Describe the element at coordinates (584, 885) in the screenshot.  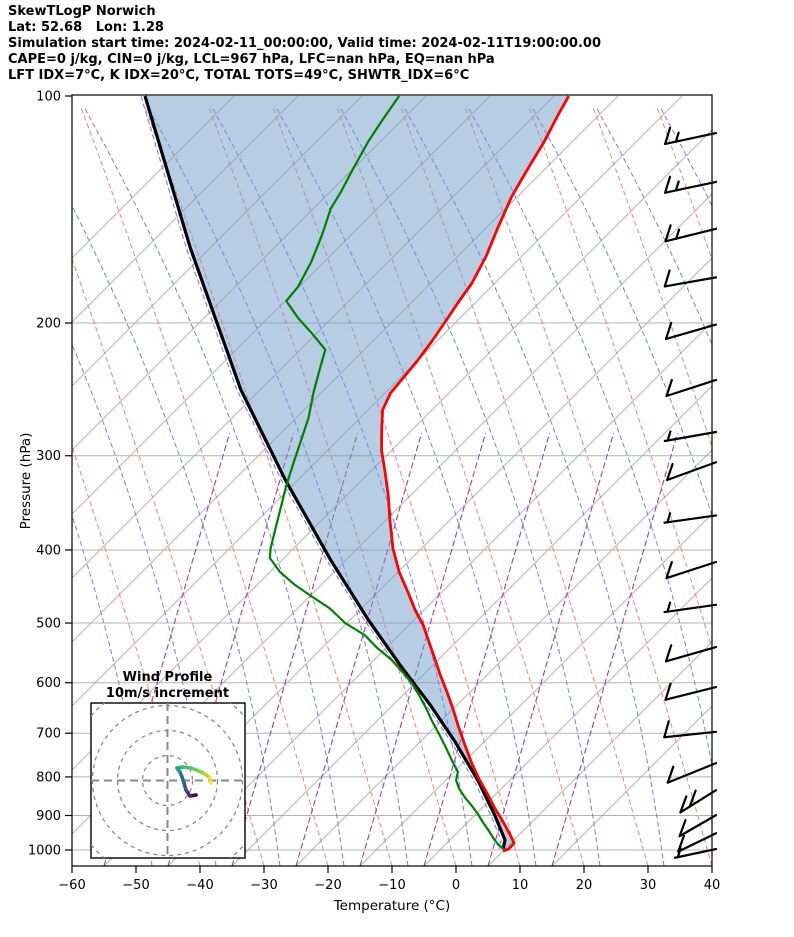
I see `x-tick-label: 20` at that location.